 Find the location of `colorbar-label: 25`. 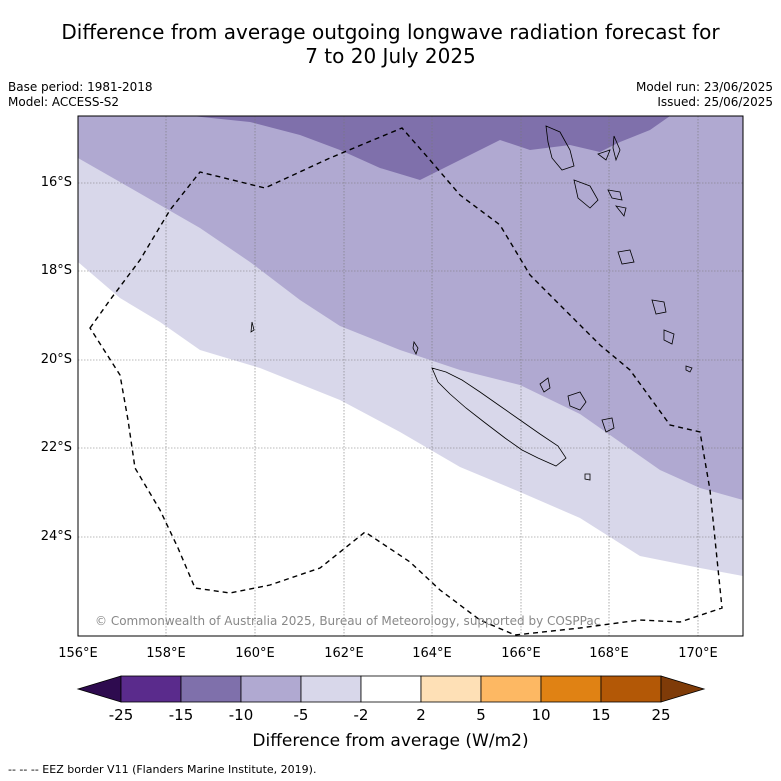

colorbar-label: 25 is located at coordinates (661, 715).